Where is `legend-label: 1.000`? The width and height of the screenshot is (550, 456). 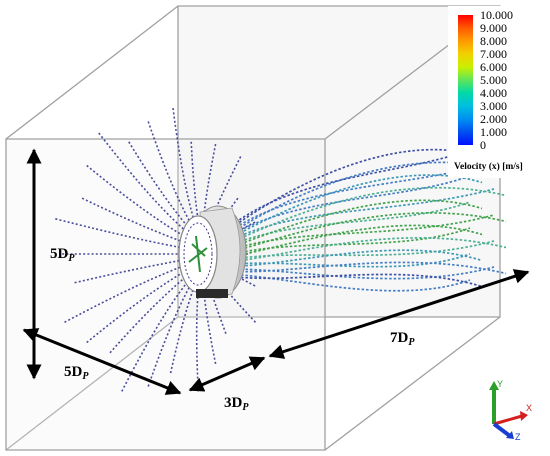
legend-label: 1.000 is located at coordinates (493, 132).